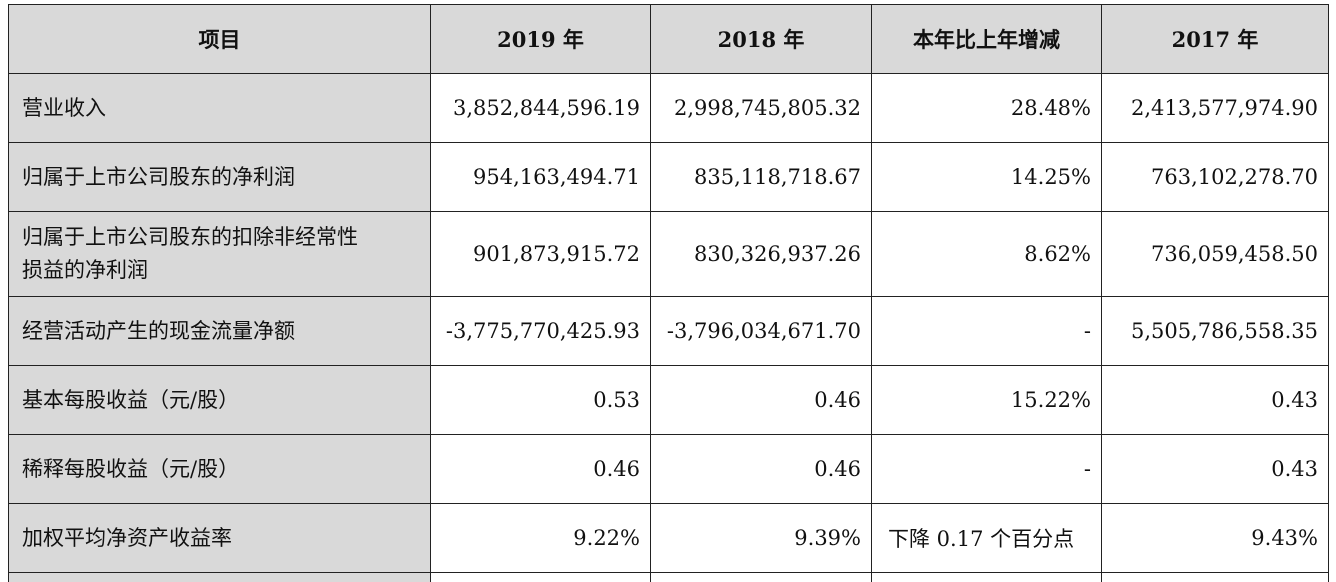  I want to click on table-row: 基本每股收益（元/股） 0.53 0.46 15.22% 0.43, so click(668, 400).